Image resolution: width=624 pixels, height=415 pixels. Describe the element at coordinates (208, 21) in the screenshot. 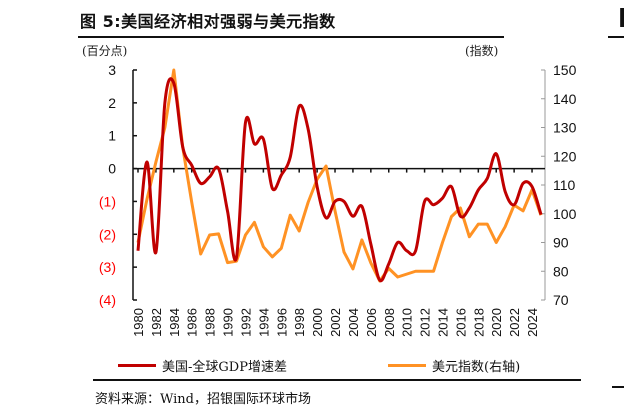

I see `chart-title: 图 5:美国经济相对强弱与美元指数` at that location.